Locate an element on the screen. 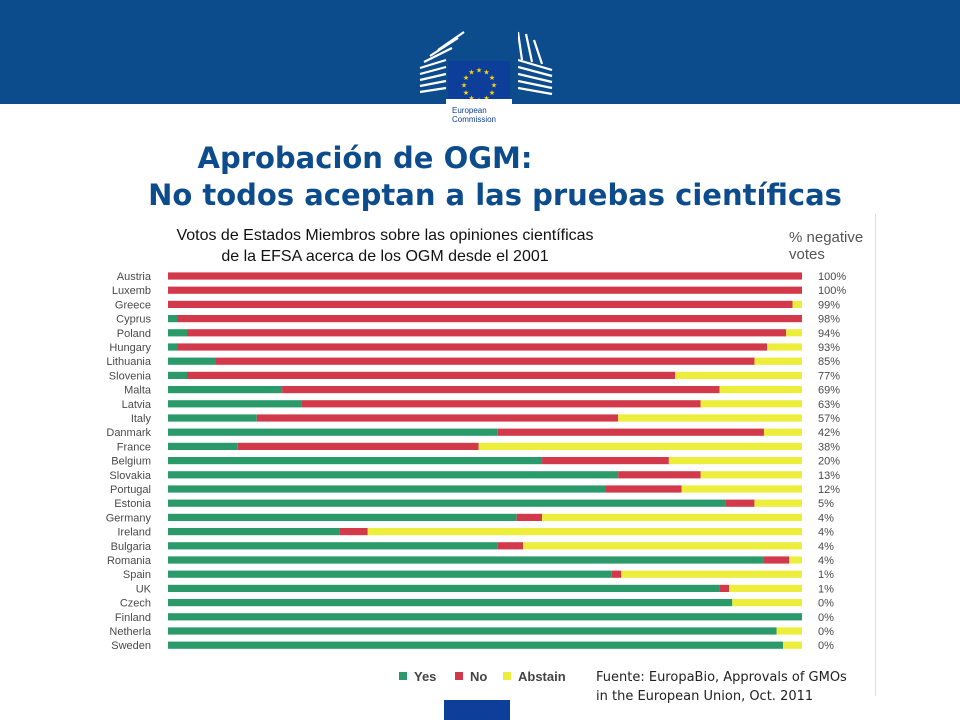 The height and width of the screenshot is (720, 960). category-label: Slovakia is located at coordinates (130, 476).